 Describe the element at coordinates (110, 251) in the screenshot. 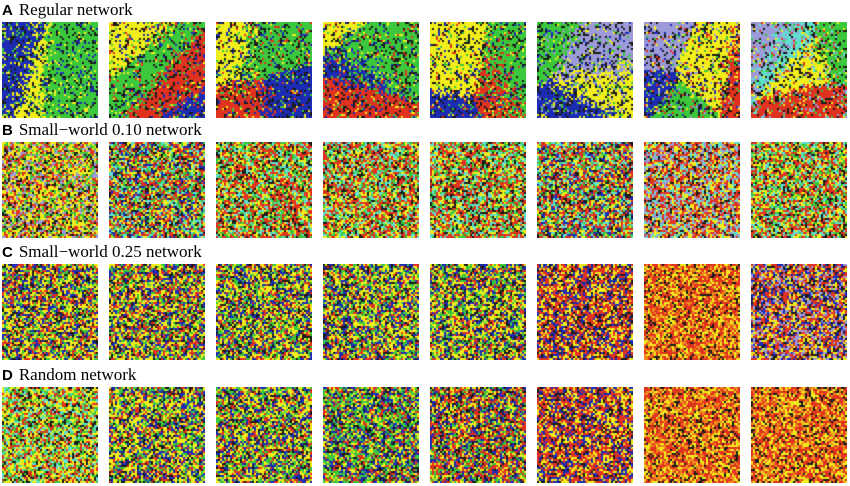

I see `row-title: Small−world 0.25 network` at that location.